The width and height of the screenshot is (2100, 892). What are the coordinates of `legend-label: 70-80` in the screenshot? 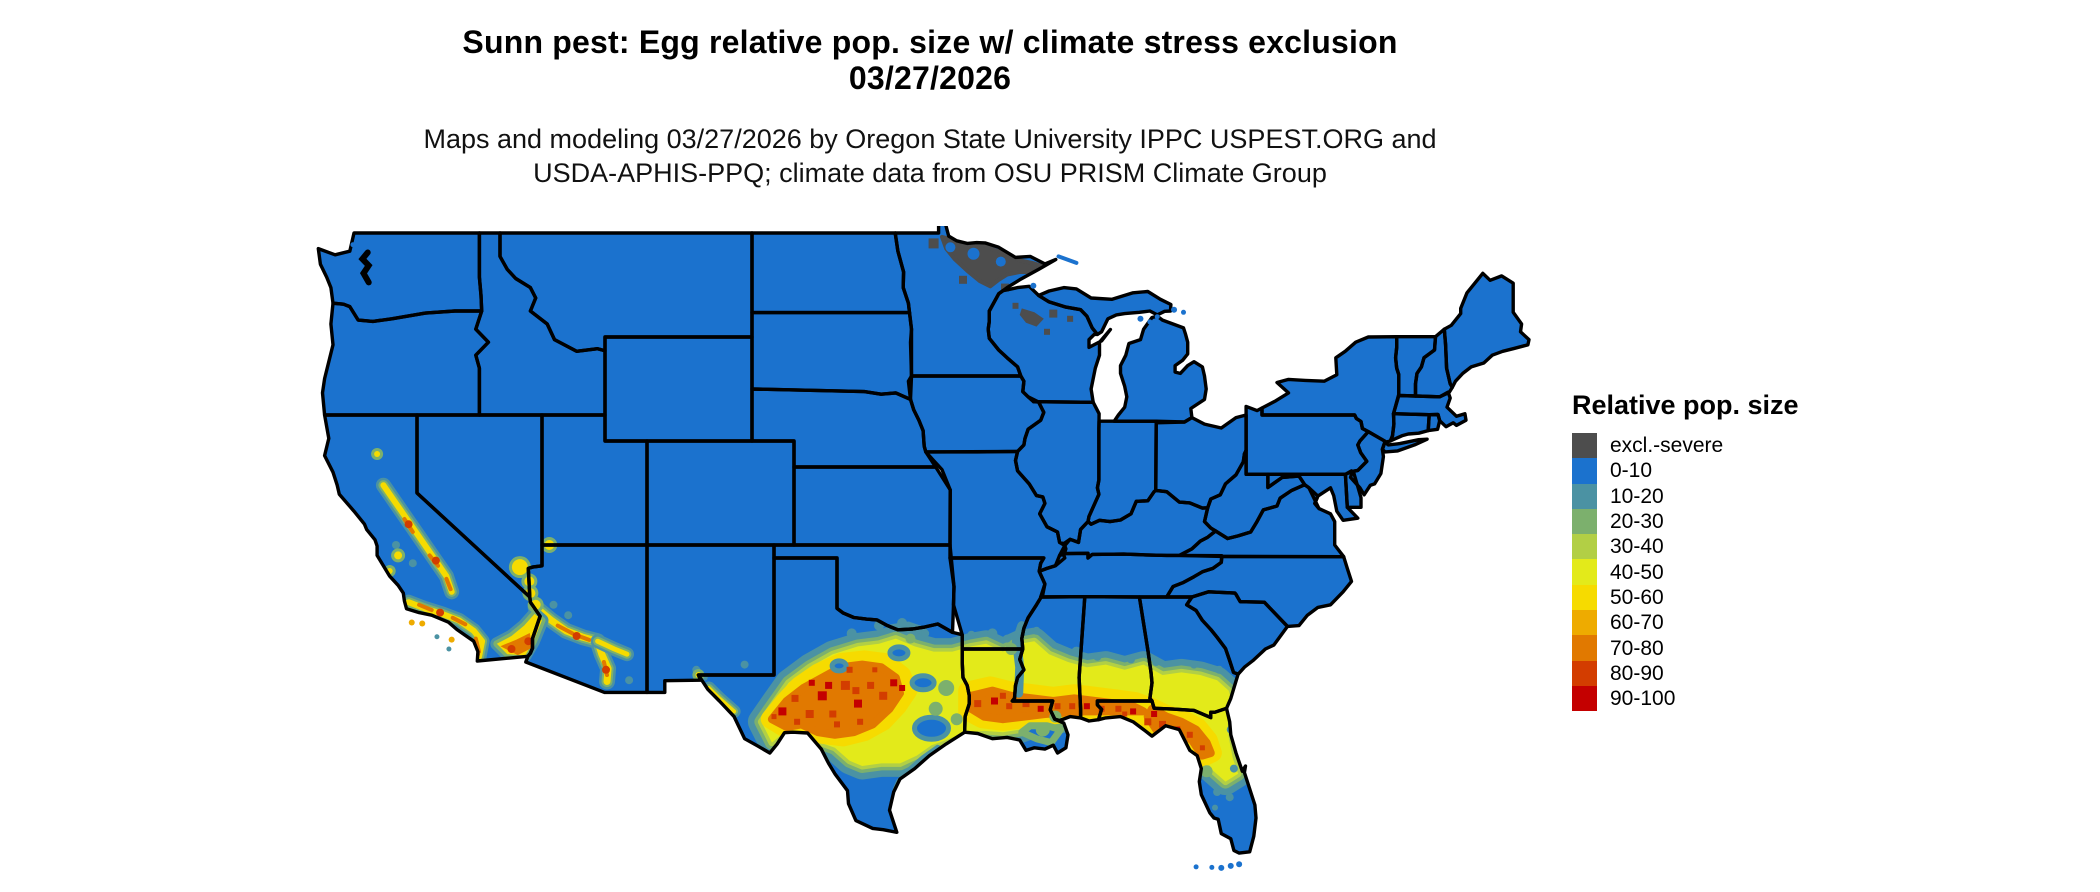 It's located at (1637, 648).